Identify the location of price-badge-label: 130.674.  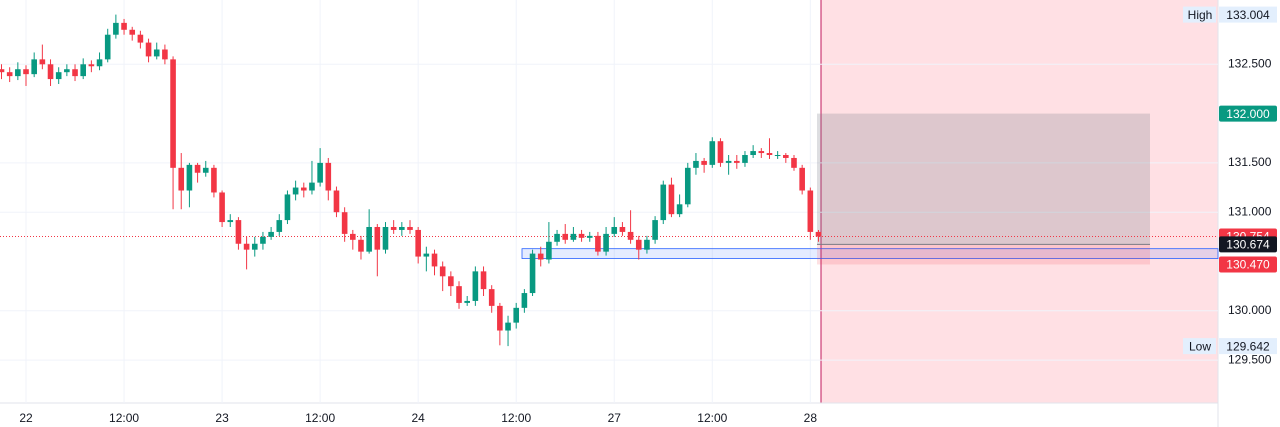
(1248, 245).